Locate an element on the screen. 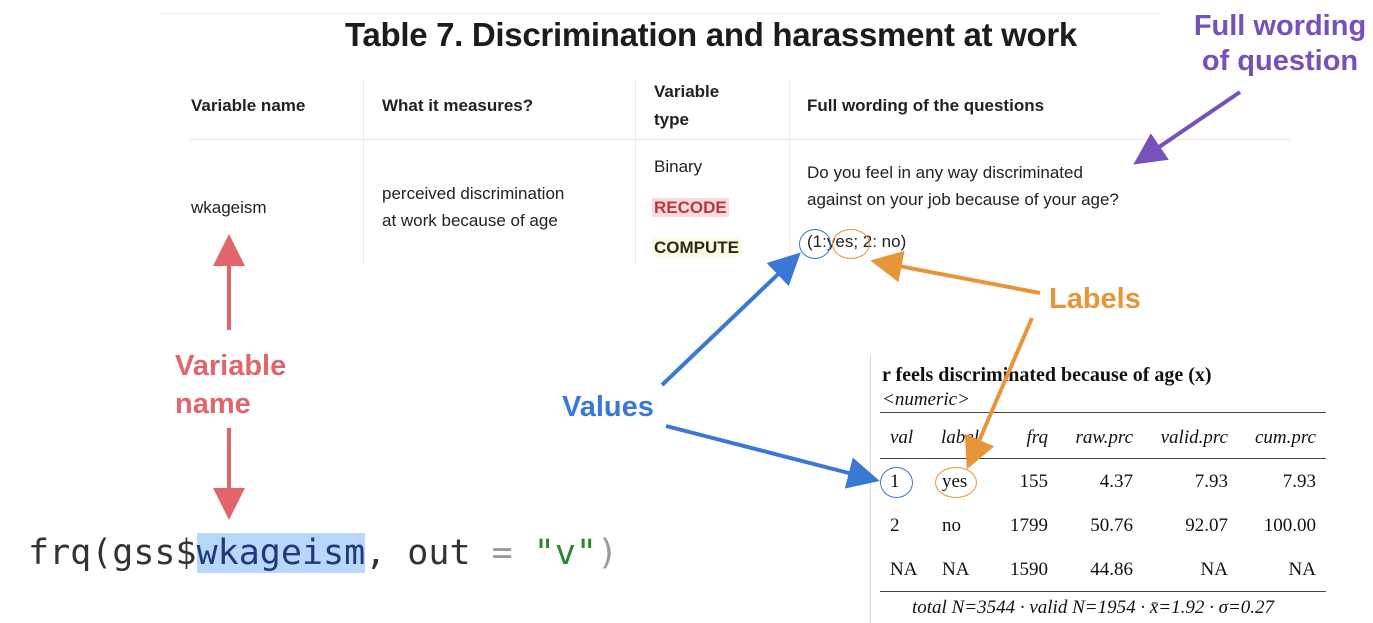  frq-cell-cum-prc: 7.93 is located at coordinates (1299, 481).